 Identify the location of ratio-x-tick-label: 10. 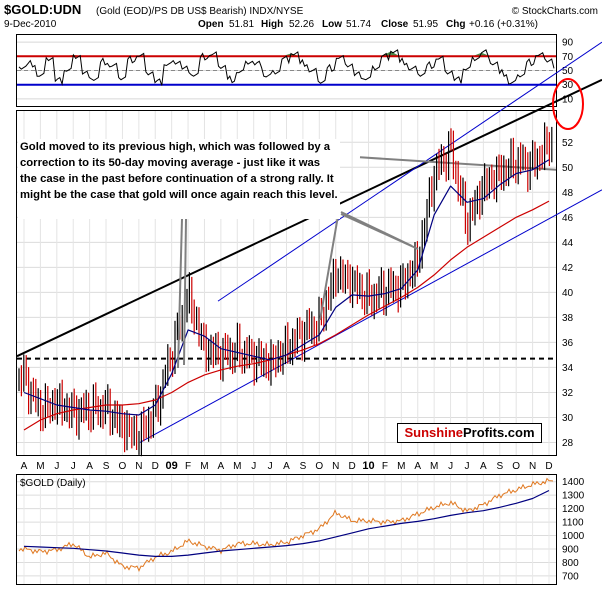
(368, 466).